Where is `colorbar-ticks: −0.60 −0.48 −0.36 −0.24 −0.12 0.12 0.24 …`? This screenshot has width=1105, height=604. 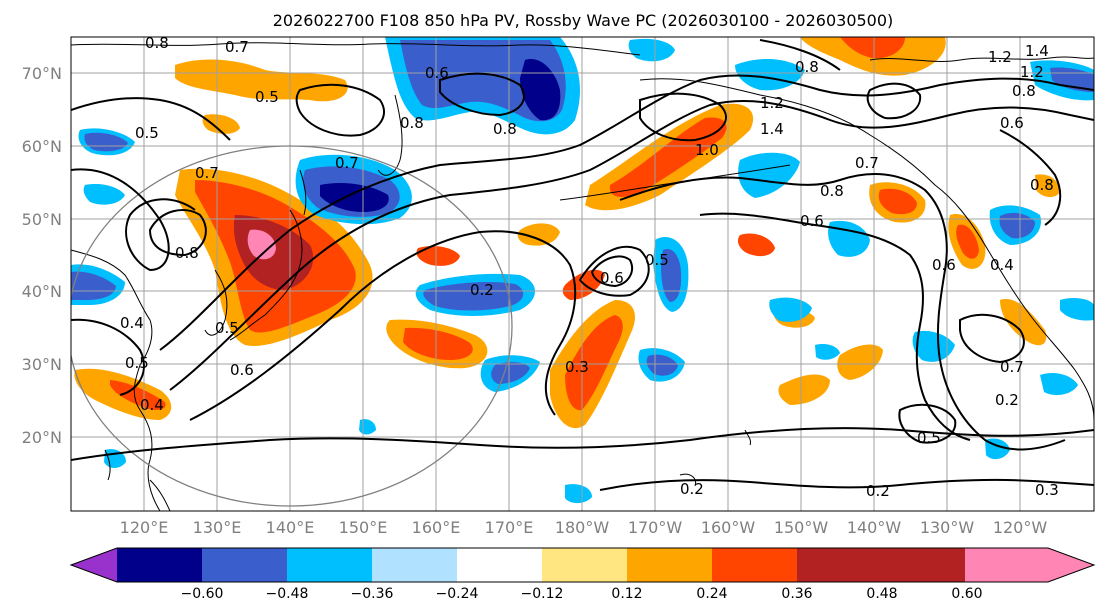
colorbar-ticks: −0.60 −0.48 −0.36 −0.24 −0.12 0.12 0.24 … is located at coordinates (582, 594).